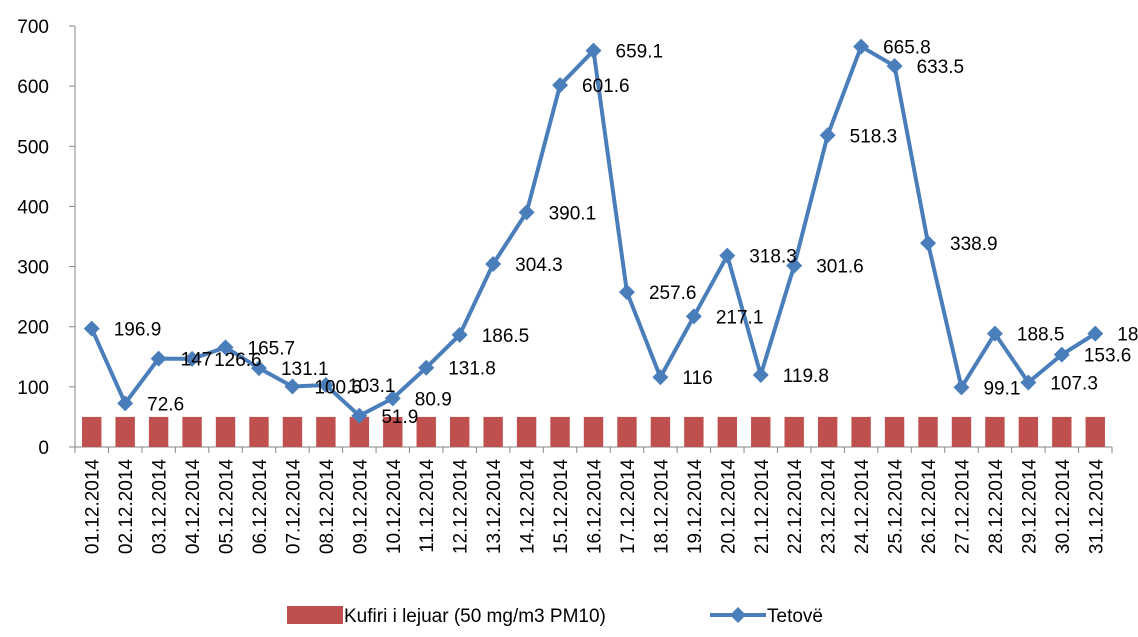  Describe the element at coordinates (33, 87) in the screenshot. I see `y-tick-label: 600` at that location.